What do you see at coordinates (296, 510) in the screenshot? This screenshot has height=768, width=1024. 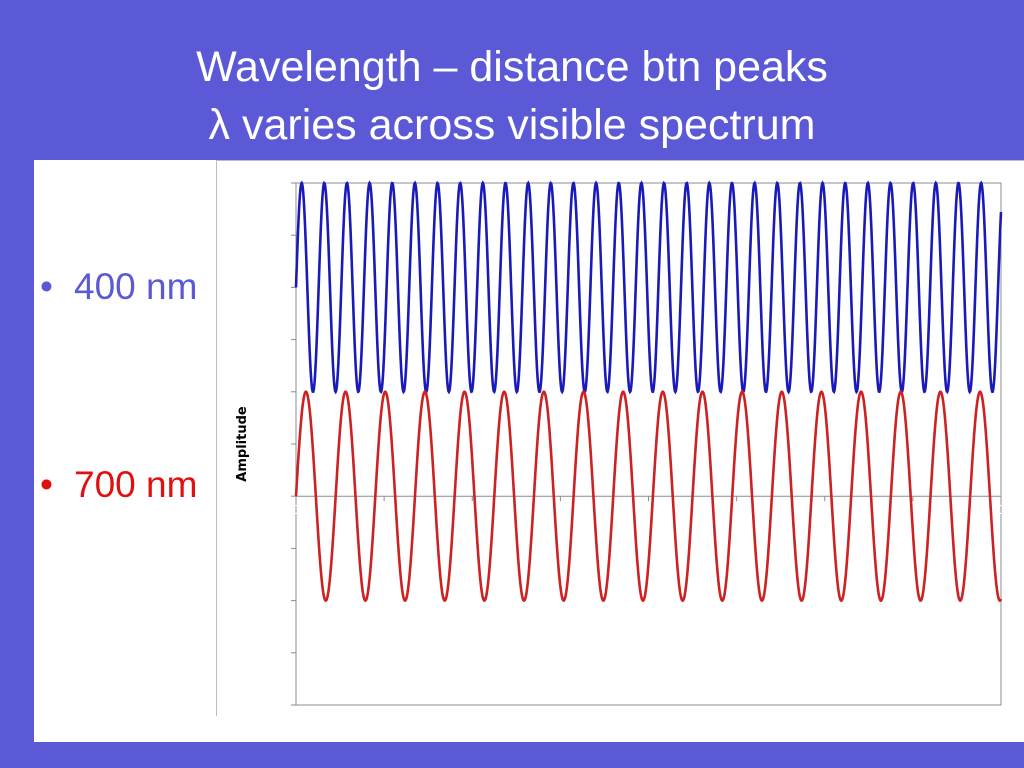 I see `x-tick-label: 0` at bounding box center [296, 510].